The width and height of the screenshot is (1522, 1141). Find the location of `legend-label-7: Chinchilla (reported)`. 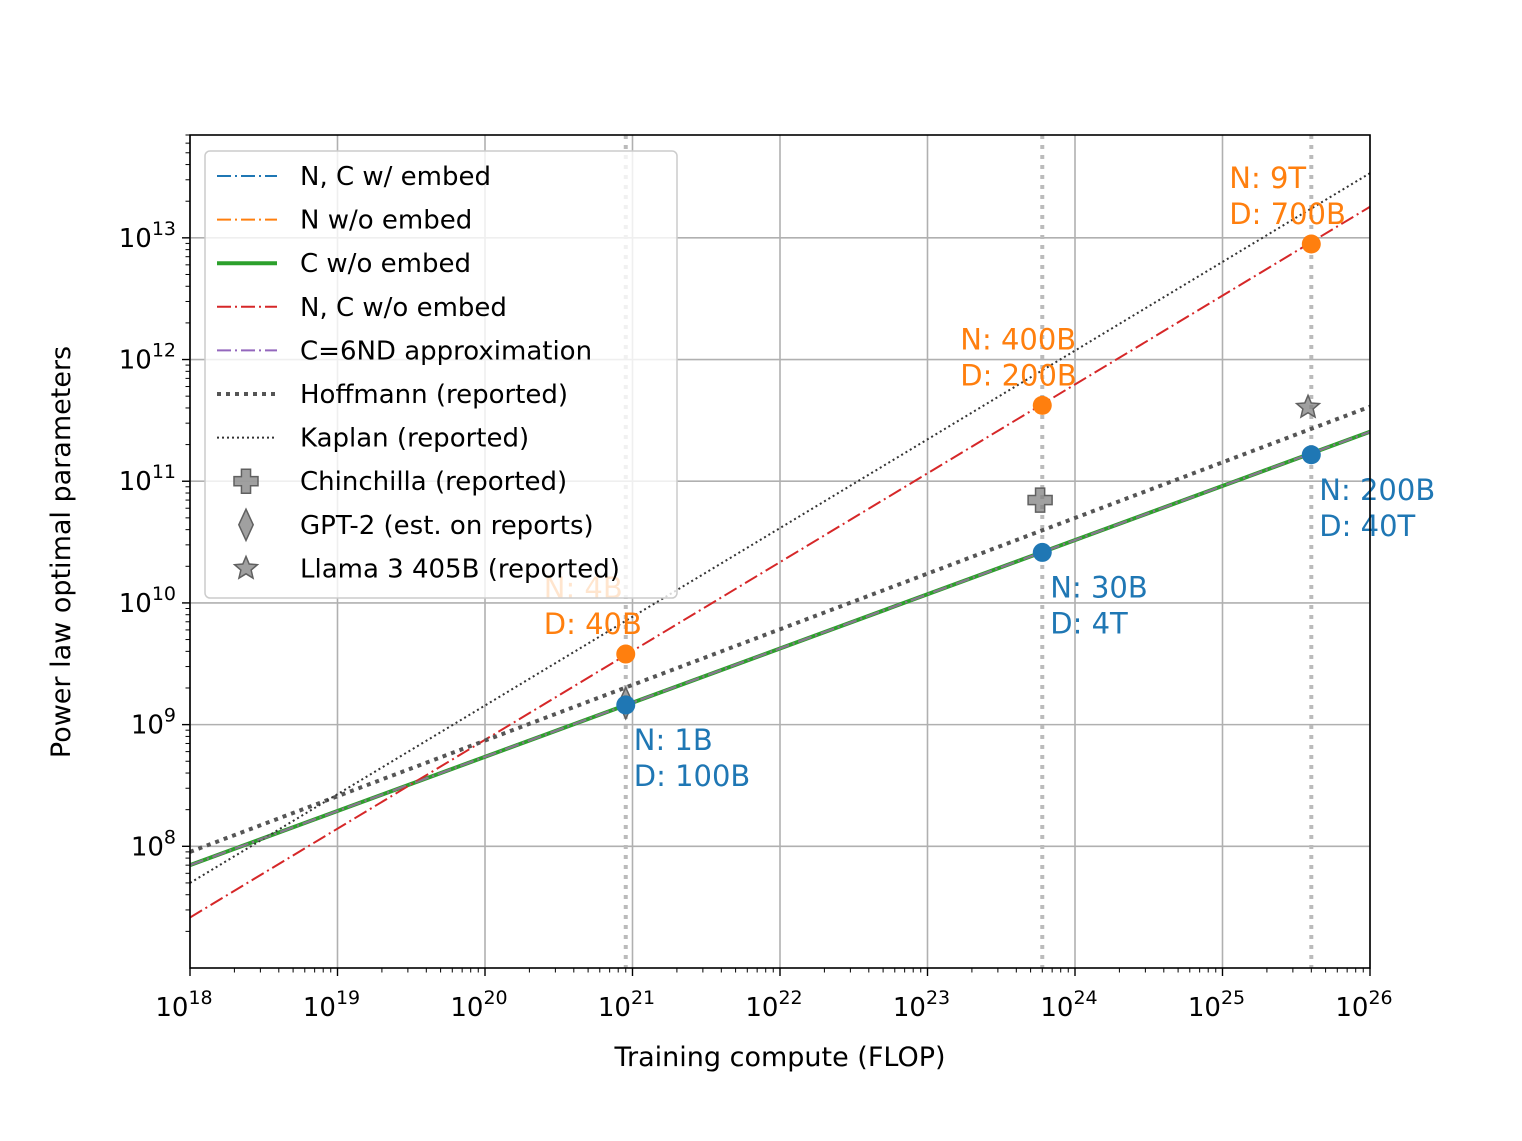

legend-label-7: Chinchilla (reported) is located at coordinates (433, 482).